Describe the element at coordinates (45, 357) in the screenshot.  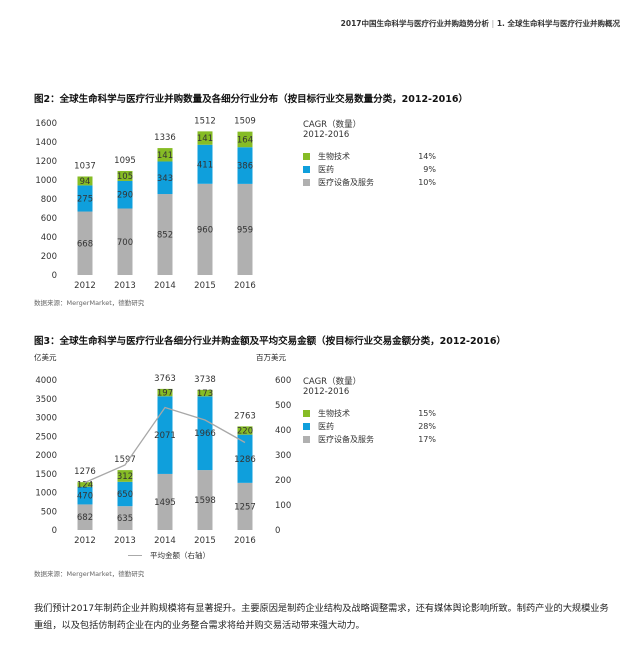
I see `left-axis-unit: 亿美元` at that location.